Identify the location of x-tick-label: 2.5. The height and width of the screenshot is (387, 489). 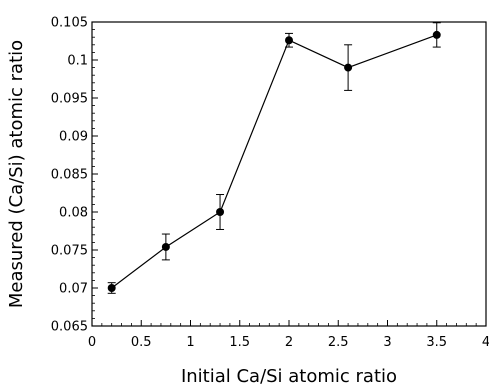
(338, 342).